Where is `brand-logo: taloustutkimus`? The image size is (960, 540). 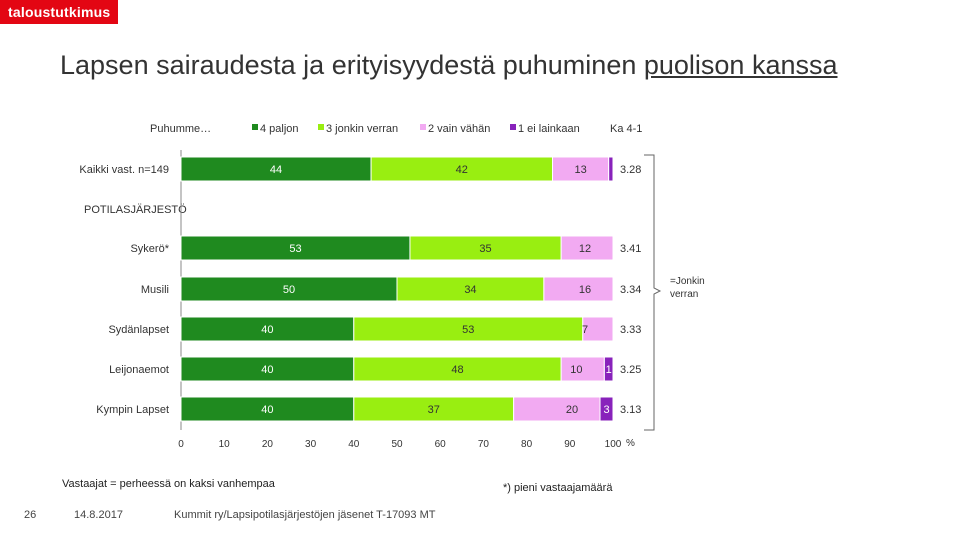
brand-logo: taloustutkimus is located at coordinates (59, 12).